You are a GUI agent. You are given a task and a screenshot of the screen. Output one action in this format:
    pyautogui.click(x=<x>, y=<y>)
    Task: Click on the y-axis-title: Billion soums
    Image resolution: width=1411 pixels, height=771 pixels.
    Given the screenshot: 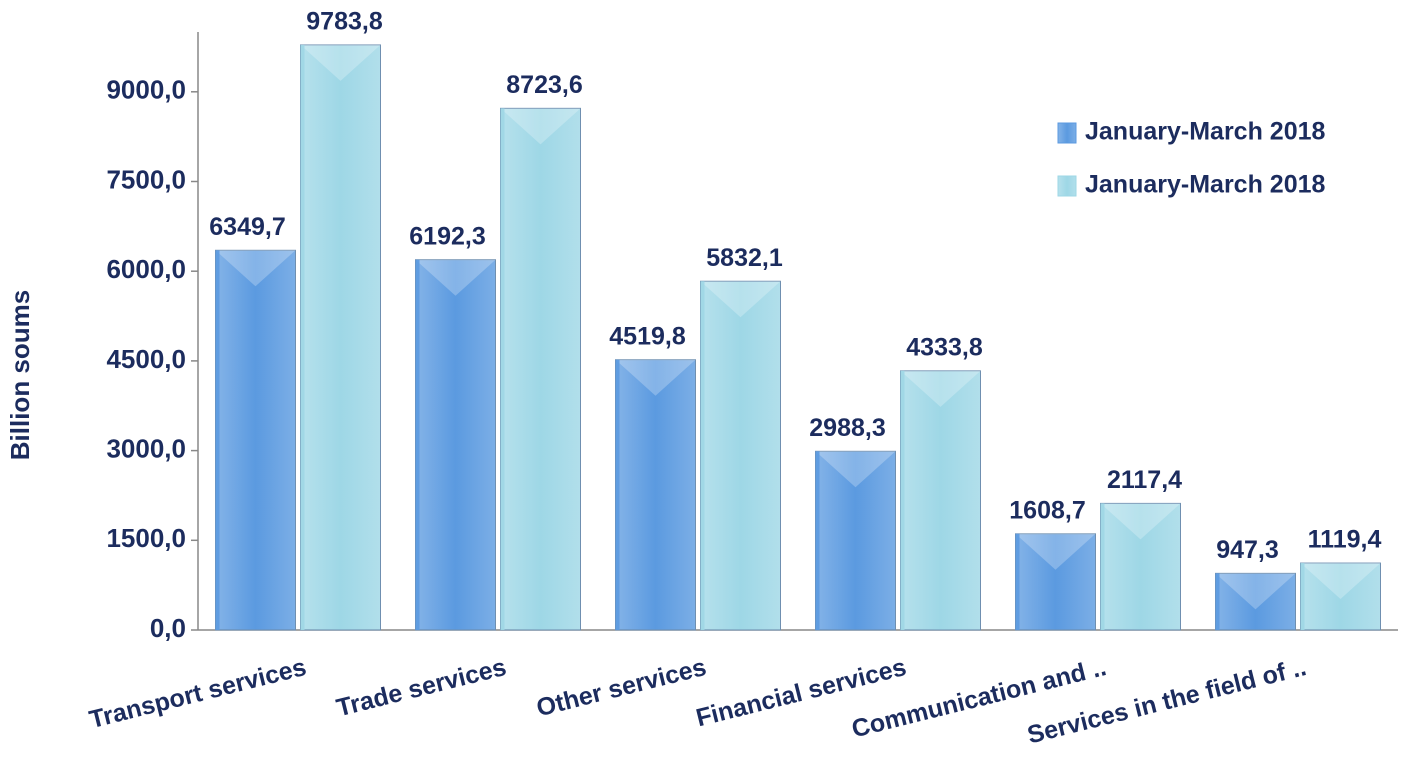 What is the action you would take?
    pyautogui.click(x=20, y=375)
    